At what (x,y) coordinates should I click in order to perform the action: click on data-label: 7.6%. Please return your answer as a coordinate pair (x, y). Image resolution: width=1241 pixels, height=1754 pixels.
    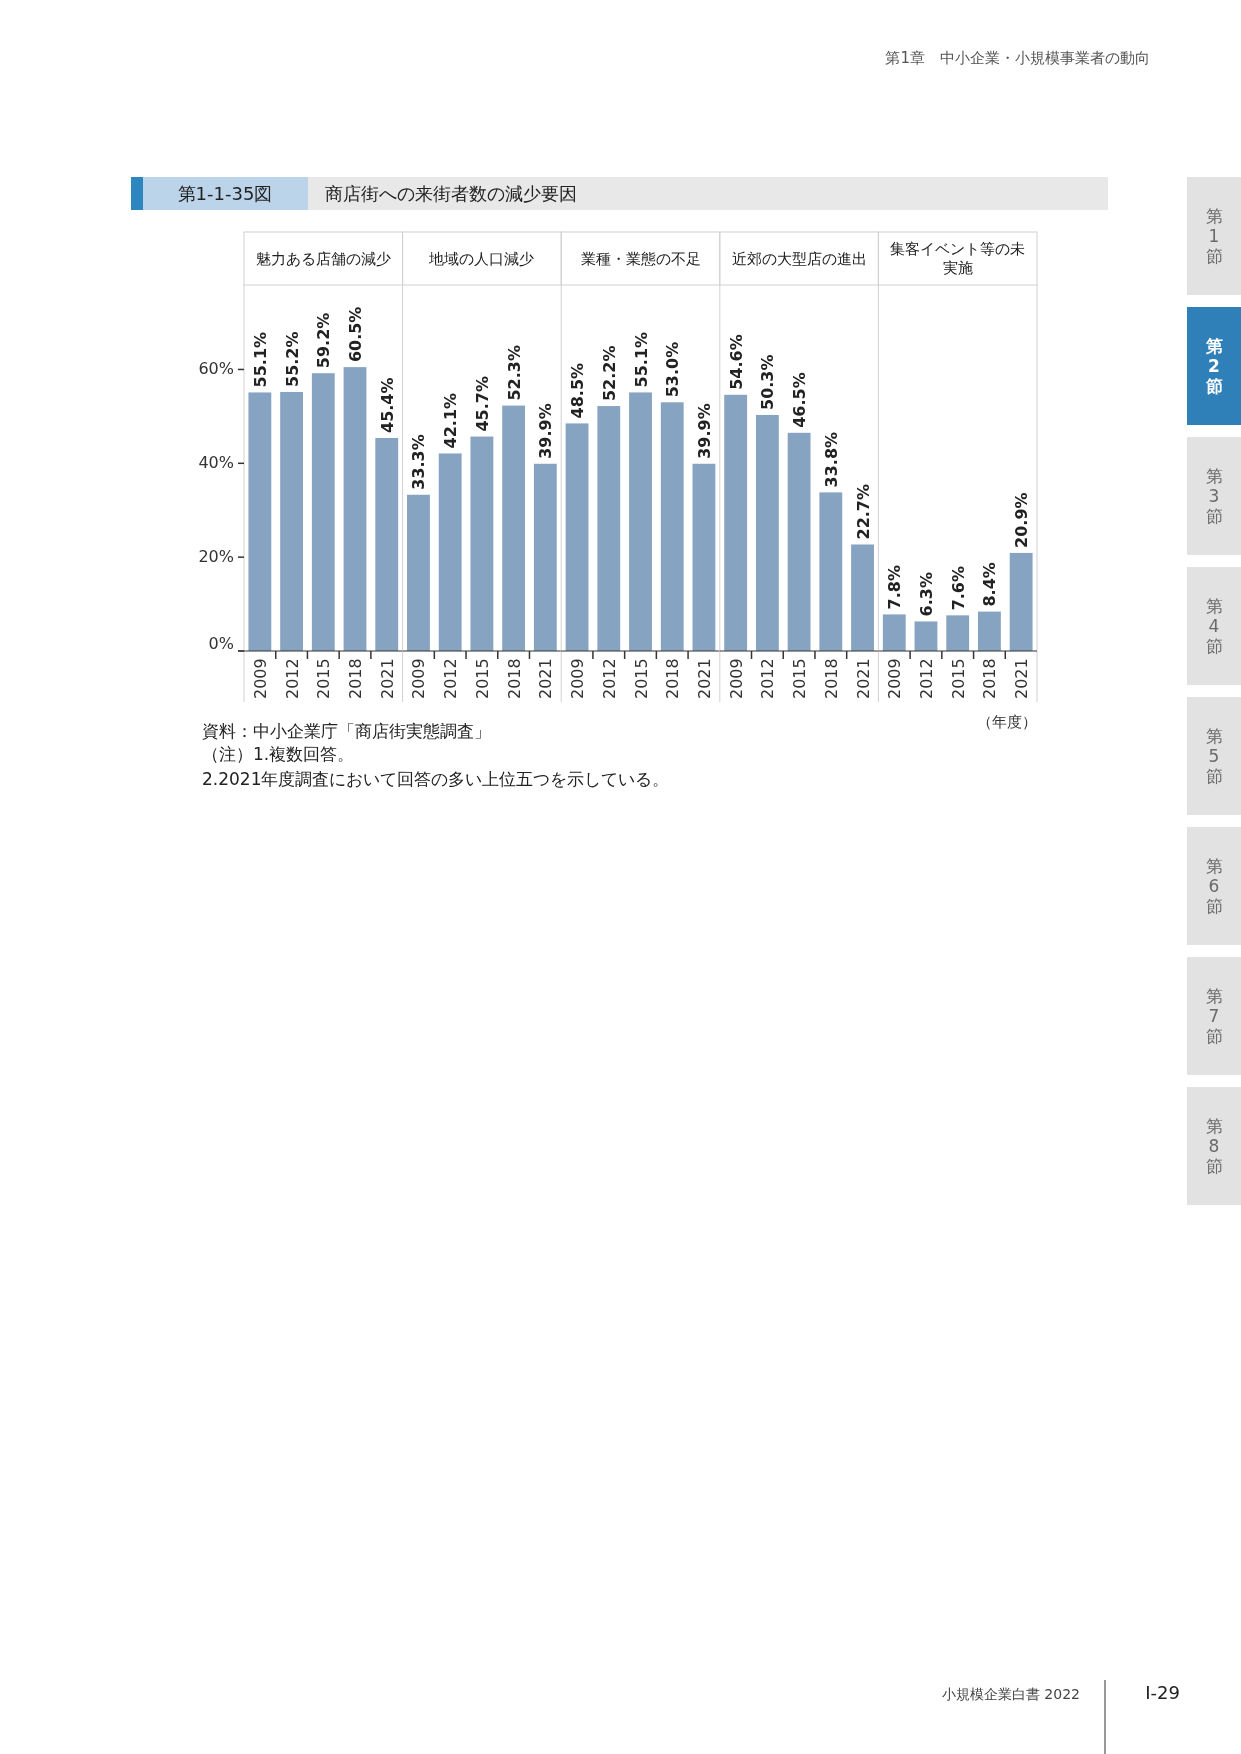
    Looking at the image, I should click on (958, 588).